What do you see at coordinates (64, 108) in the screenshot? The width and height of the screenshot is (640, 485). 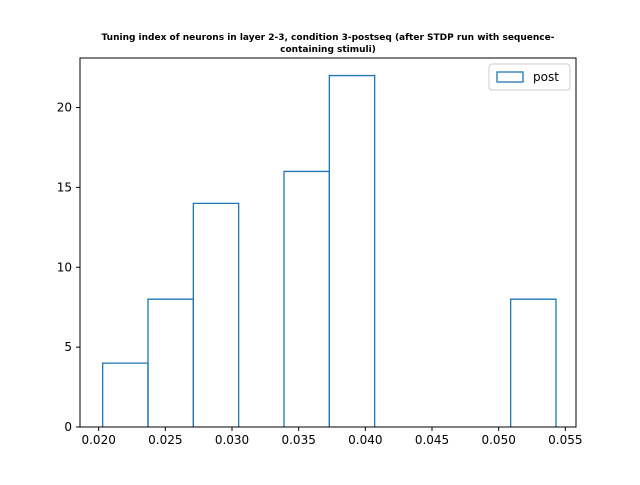 I see `y-tick-label: 20` at bounding box center [64, 108].